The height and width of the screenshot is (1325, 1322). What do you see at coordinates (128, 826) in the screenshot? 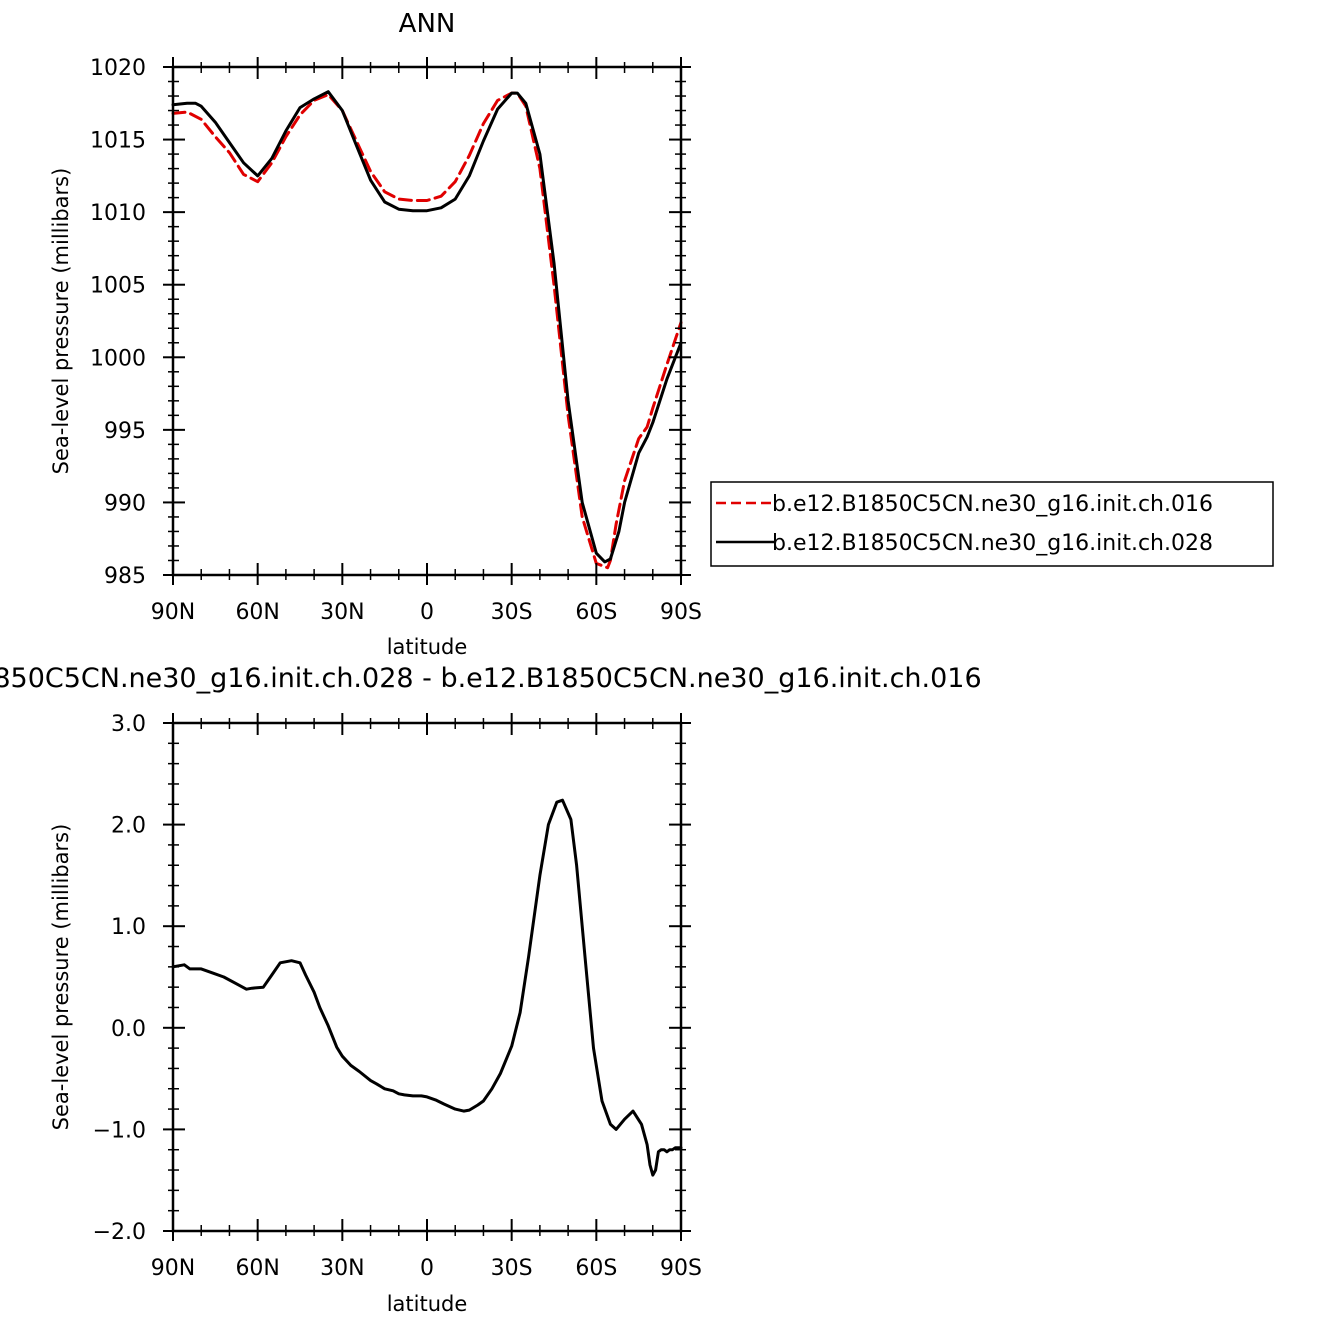
I see `bottom-y-tick-label: 2.0` at bounding box center [128, 826].